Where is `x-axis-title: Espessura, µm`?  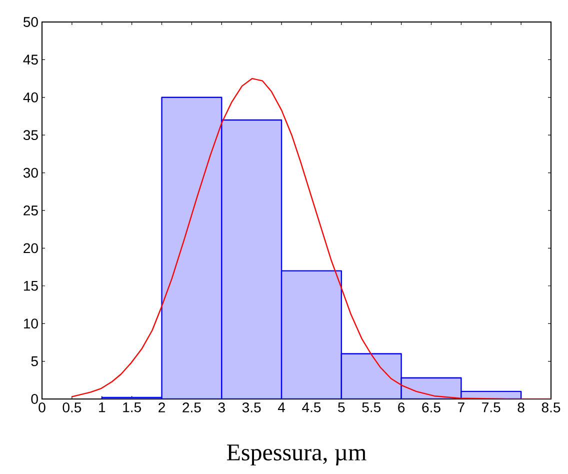
x-axis-title: Espessura, µm is located at coordinates (296, 455).